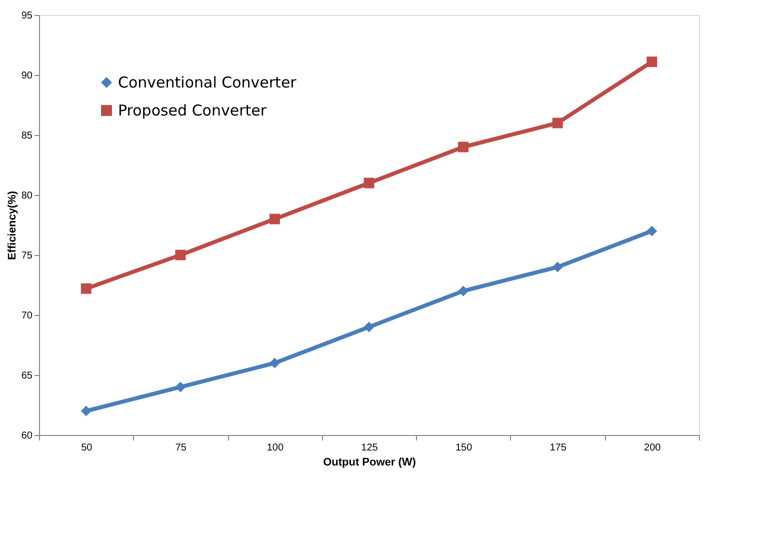 This screenshot has width=761, height=533. I want to click on legend-label: Conventional Converter, so click(208, 83).